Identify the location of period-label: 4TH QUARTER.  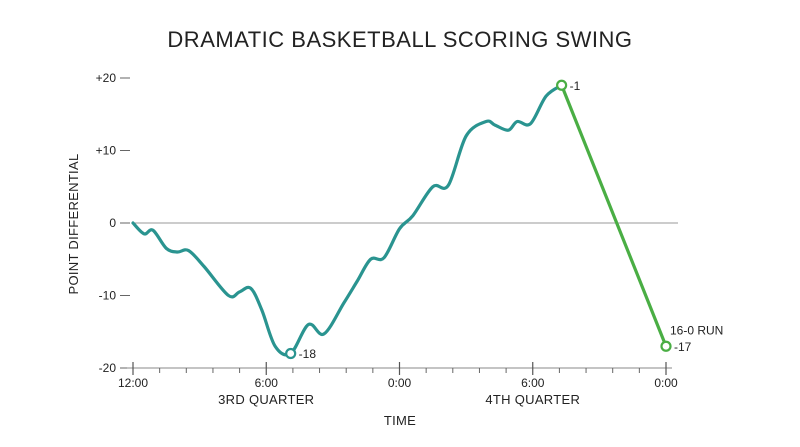
(532, 399).